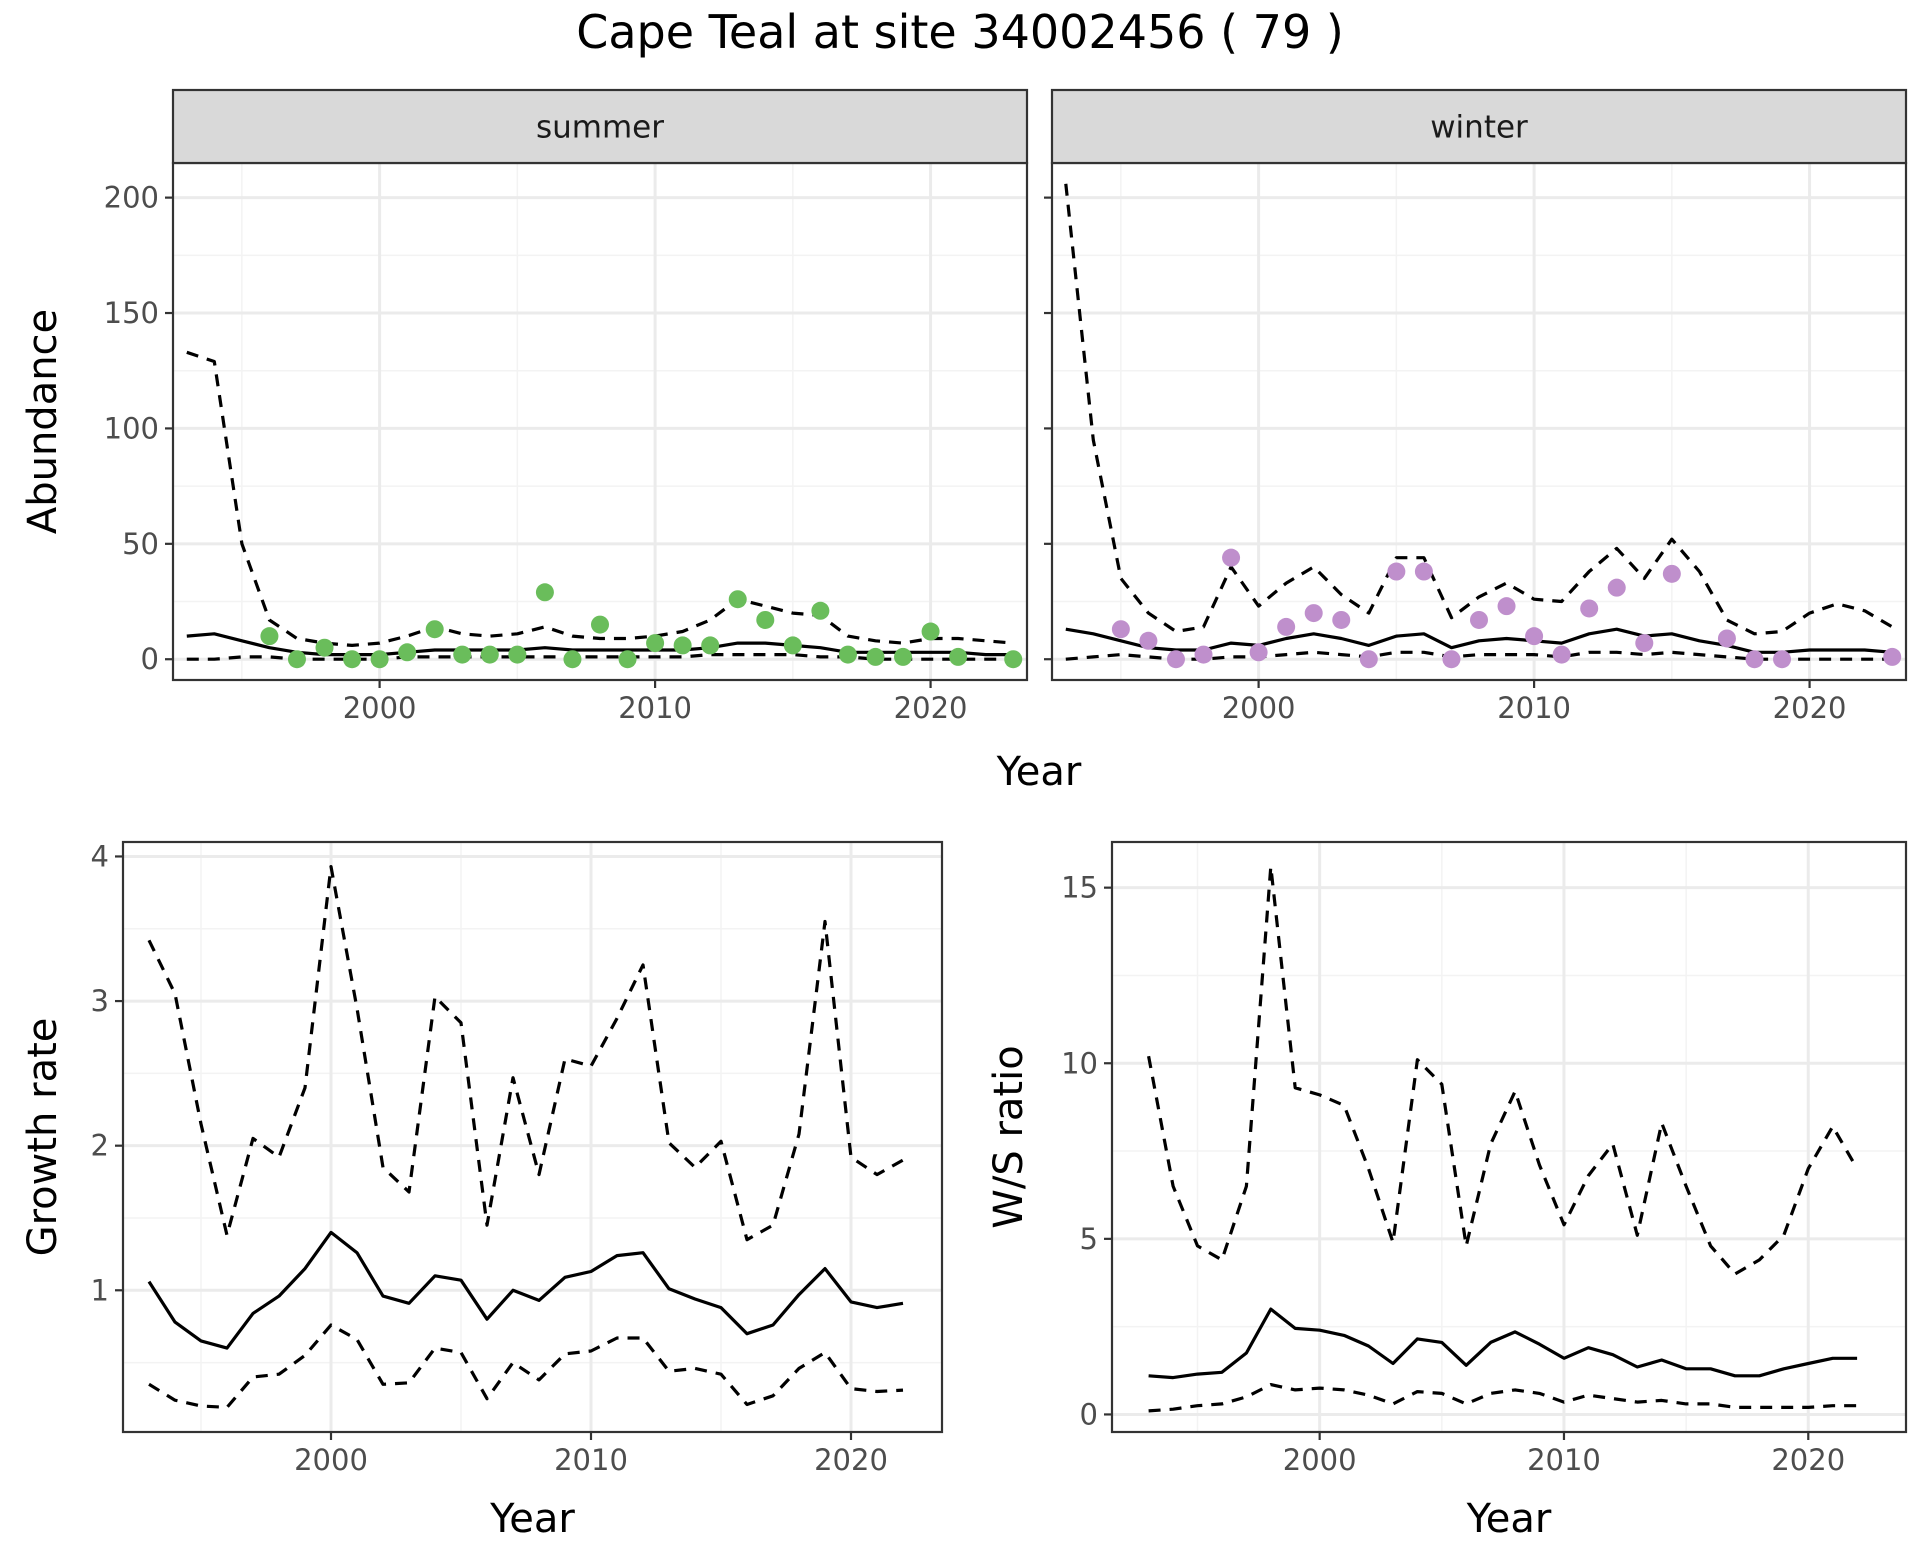  What do you see at coordinates (1079, 888) in the screenshot?
I see `y-tick-label: 15` at bounding box center [1079, 888].